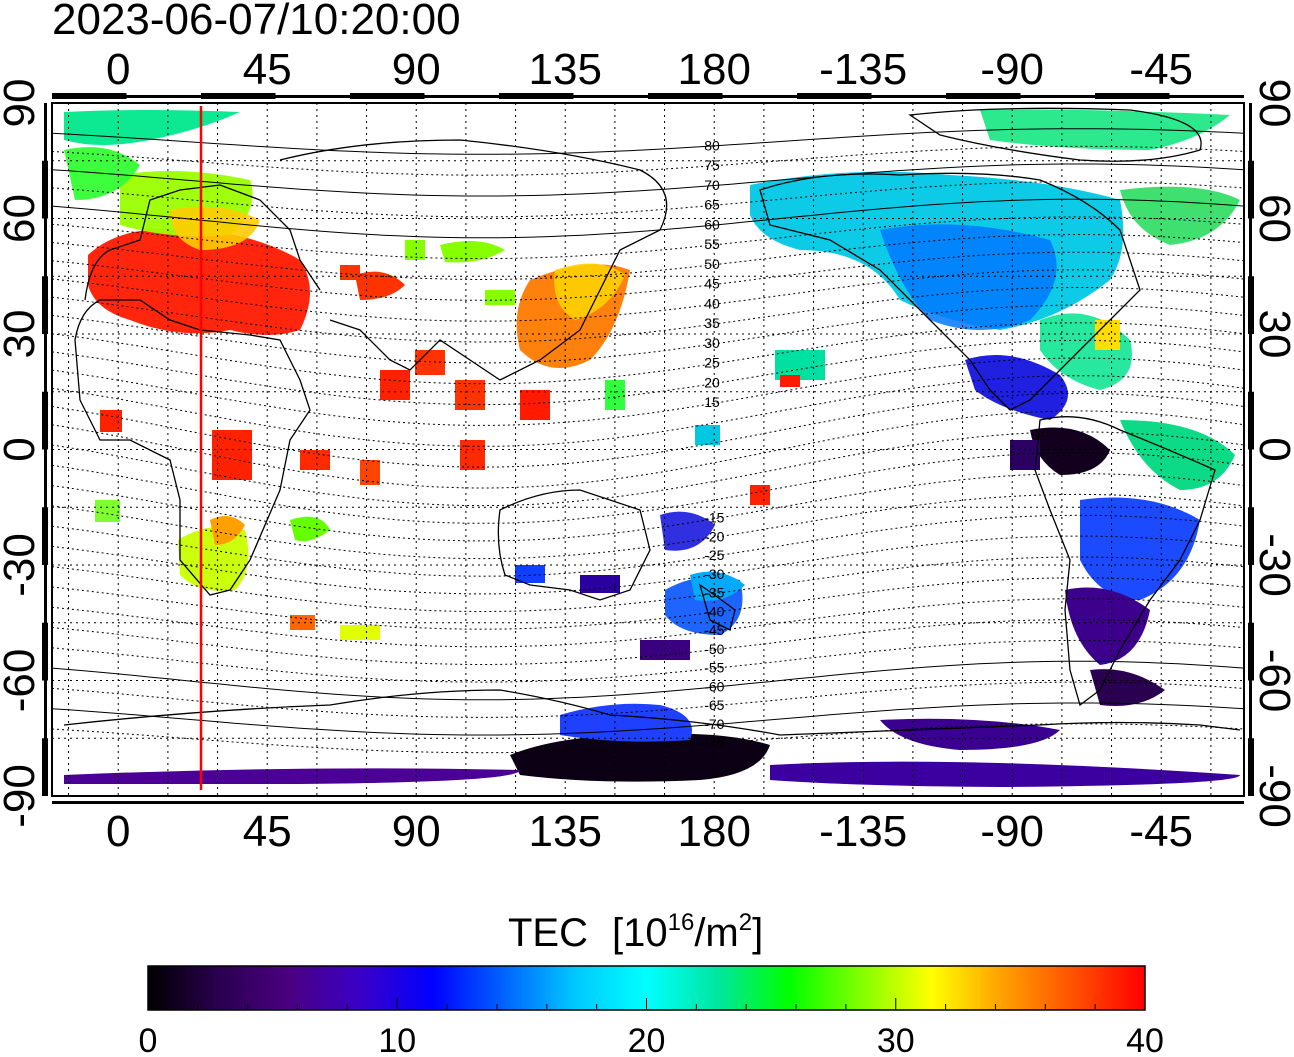  Describe the element at coordinates (548, 933) in the screenshot. I see `colorbar-quantity: TEC` at that location.